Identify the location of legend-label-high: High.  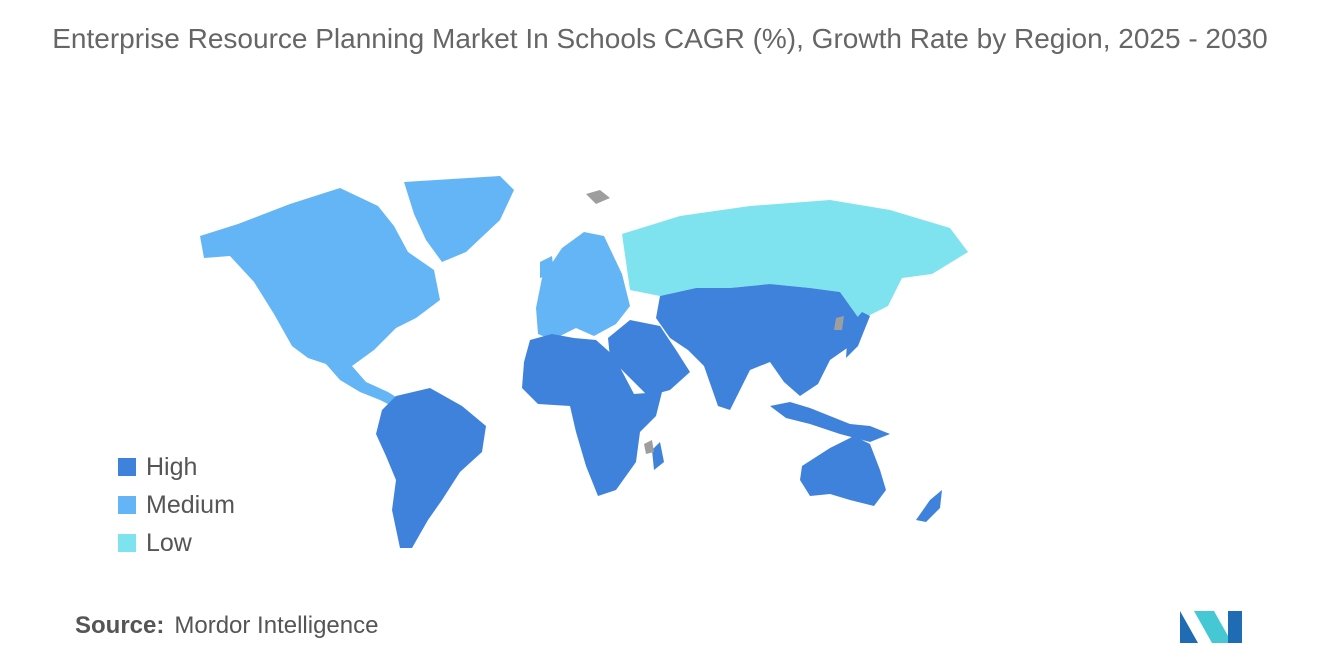
(172, 466).